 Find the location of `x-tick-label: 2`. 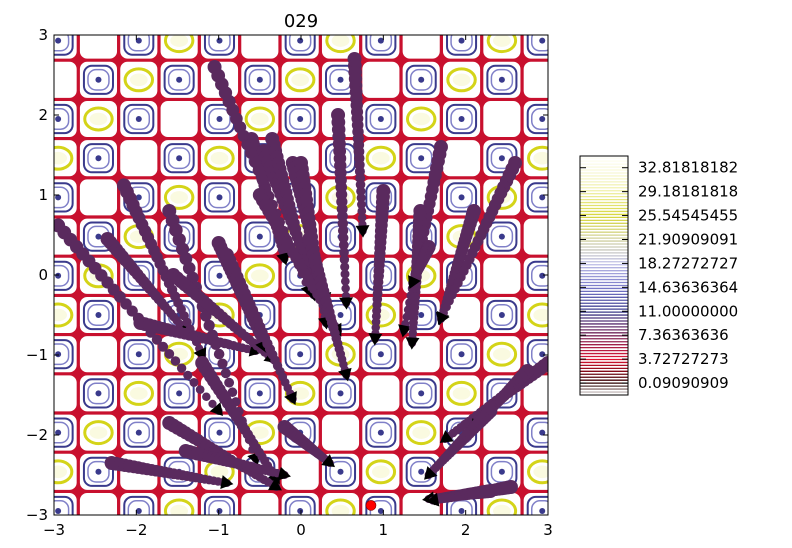

x-tick-label: 2 is located at coordinates (466, 530).